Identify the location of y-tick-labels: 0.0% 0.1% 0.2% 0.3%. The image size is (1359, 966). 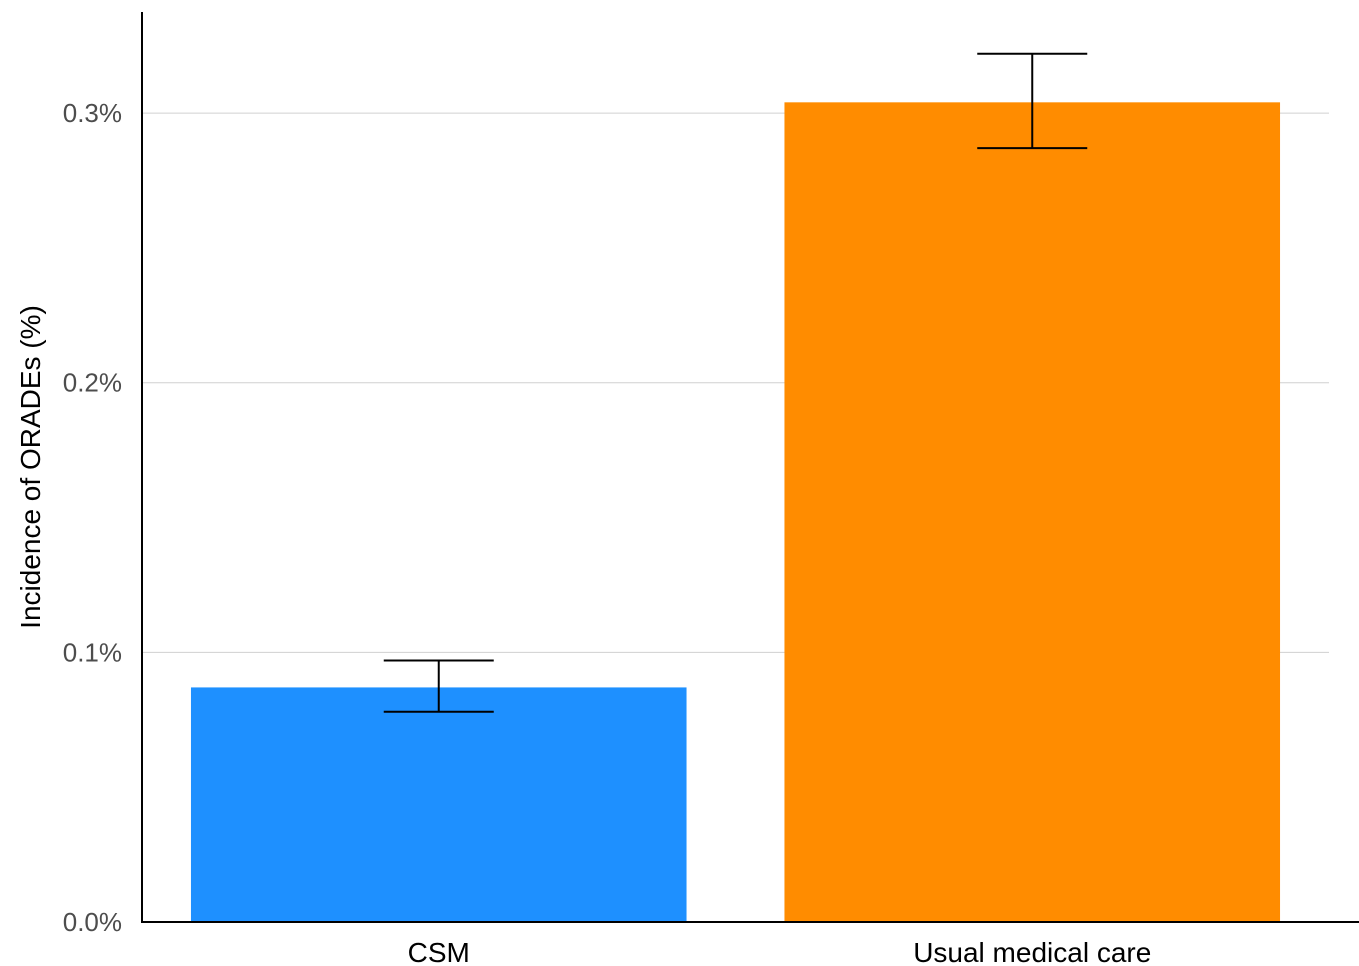
(92, 517).